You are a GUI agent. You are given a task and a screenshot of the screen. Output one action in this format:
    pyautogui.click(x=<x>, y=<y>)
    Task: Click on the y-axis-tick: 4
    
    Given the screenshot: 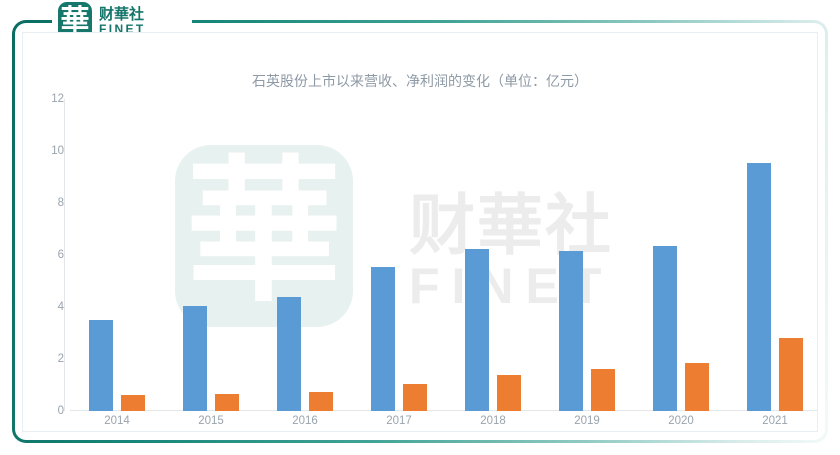 What is the action you would take?
    pyautogui.click(x=60, y=307)
    